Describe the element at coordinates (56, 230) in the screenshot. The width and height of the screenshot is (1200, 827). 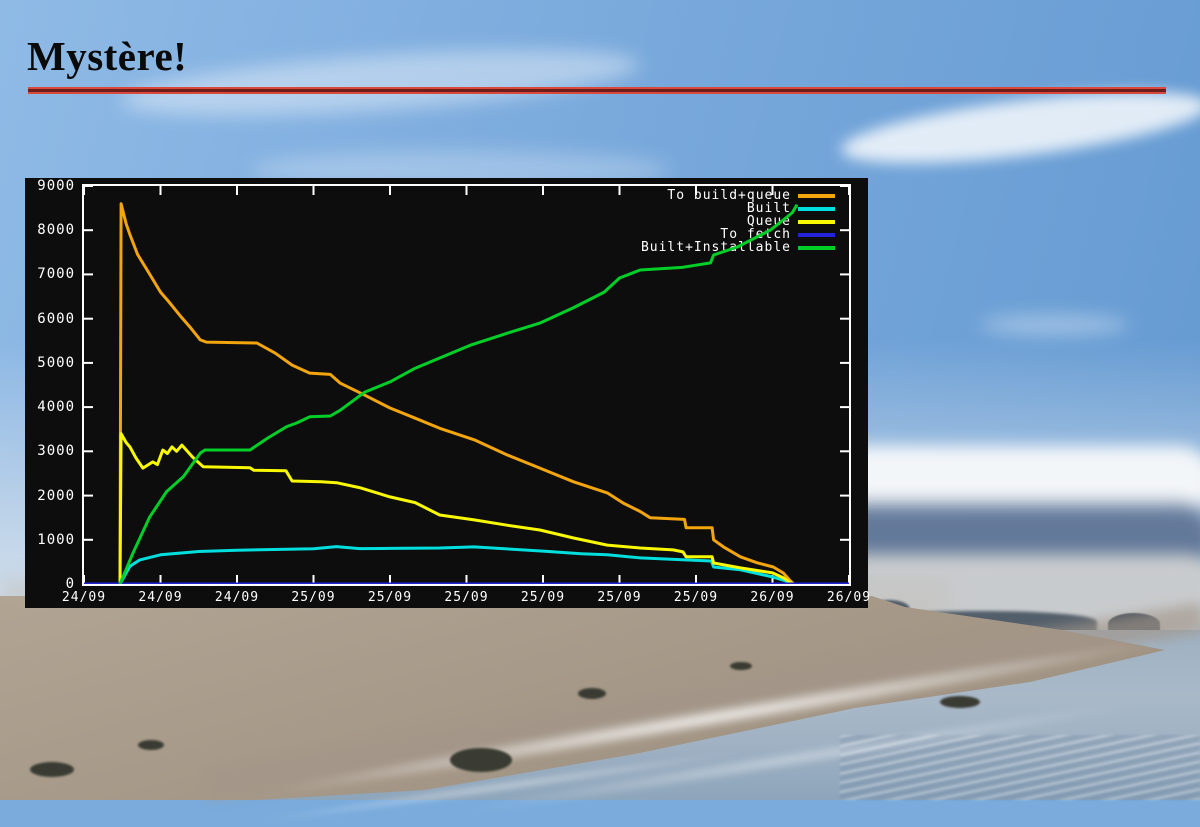
I see `y-tick-label: 8000` at that location.